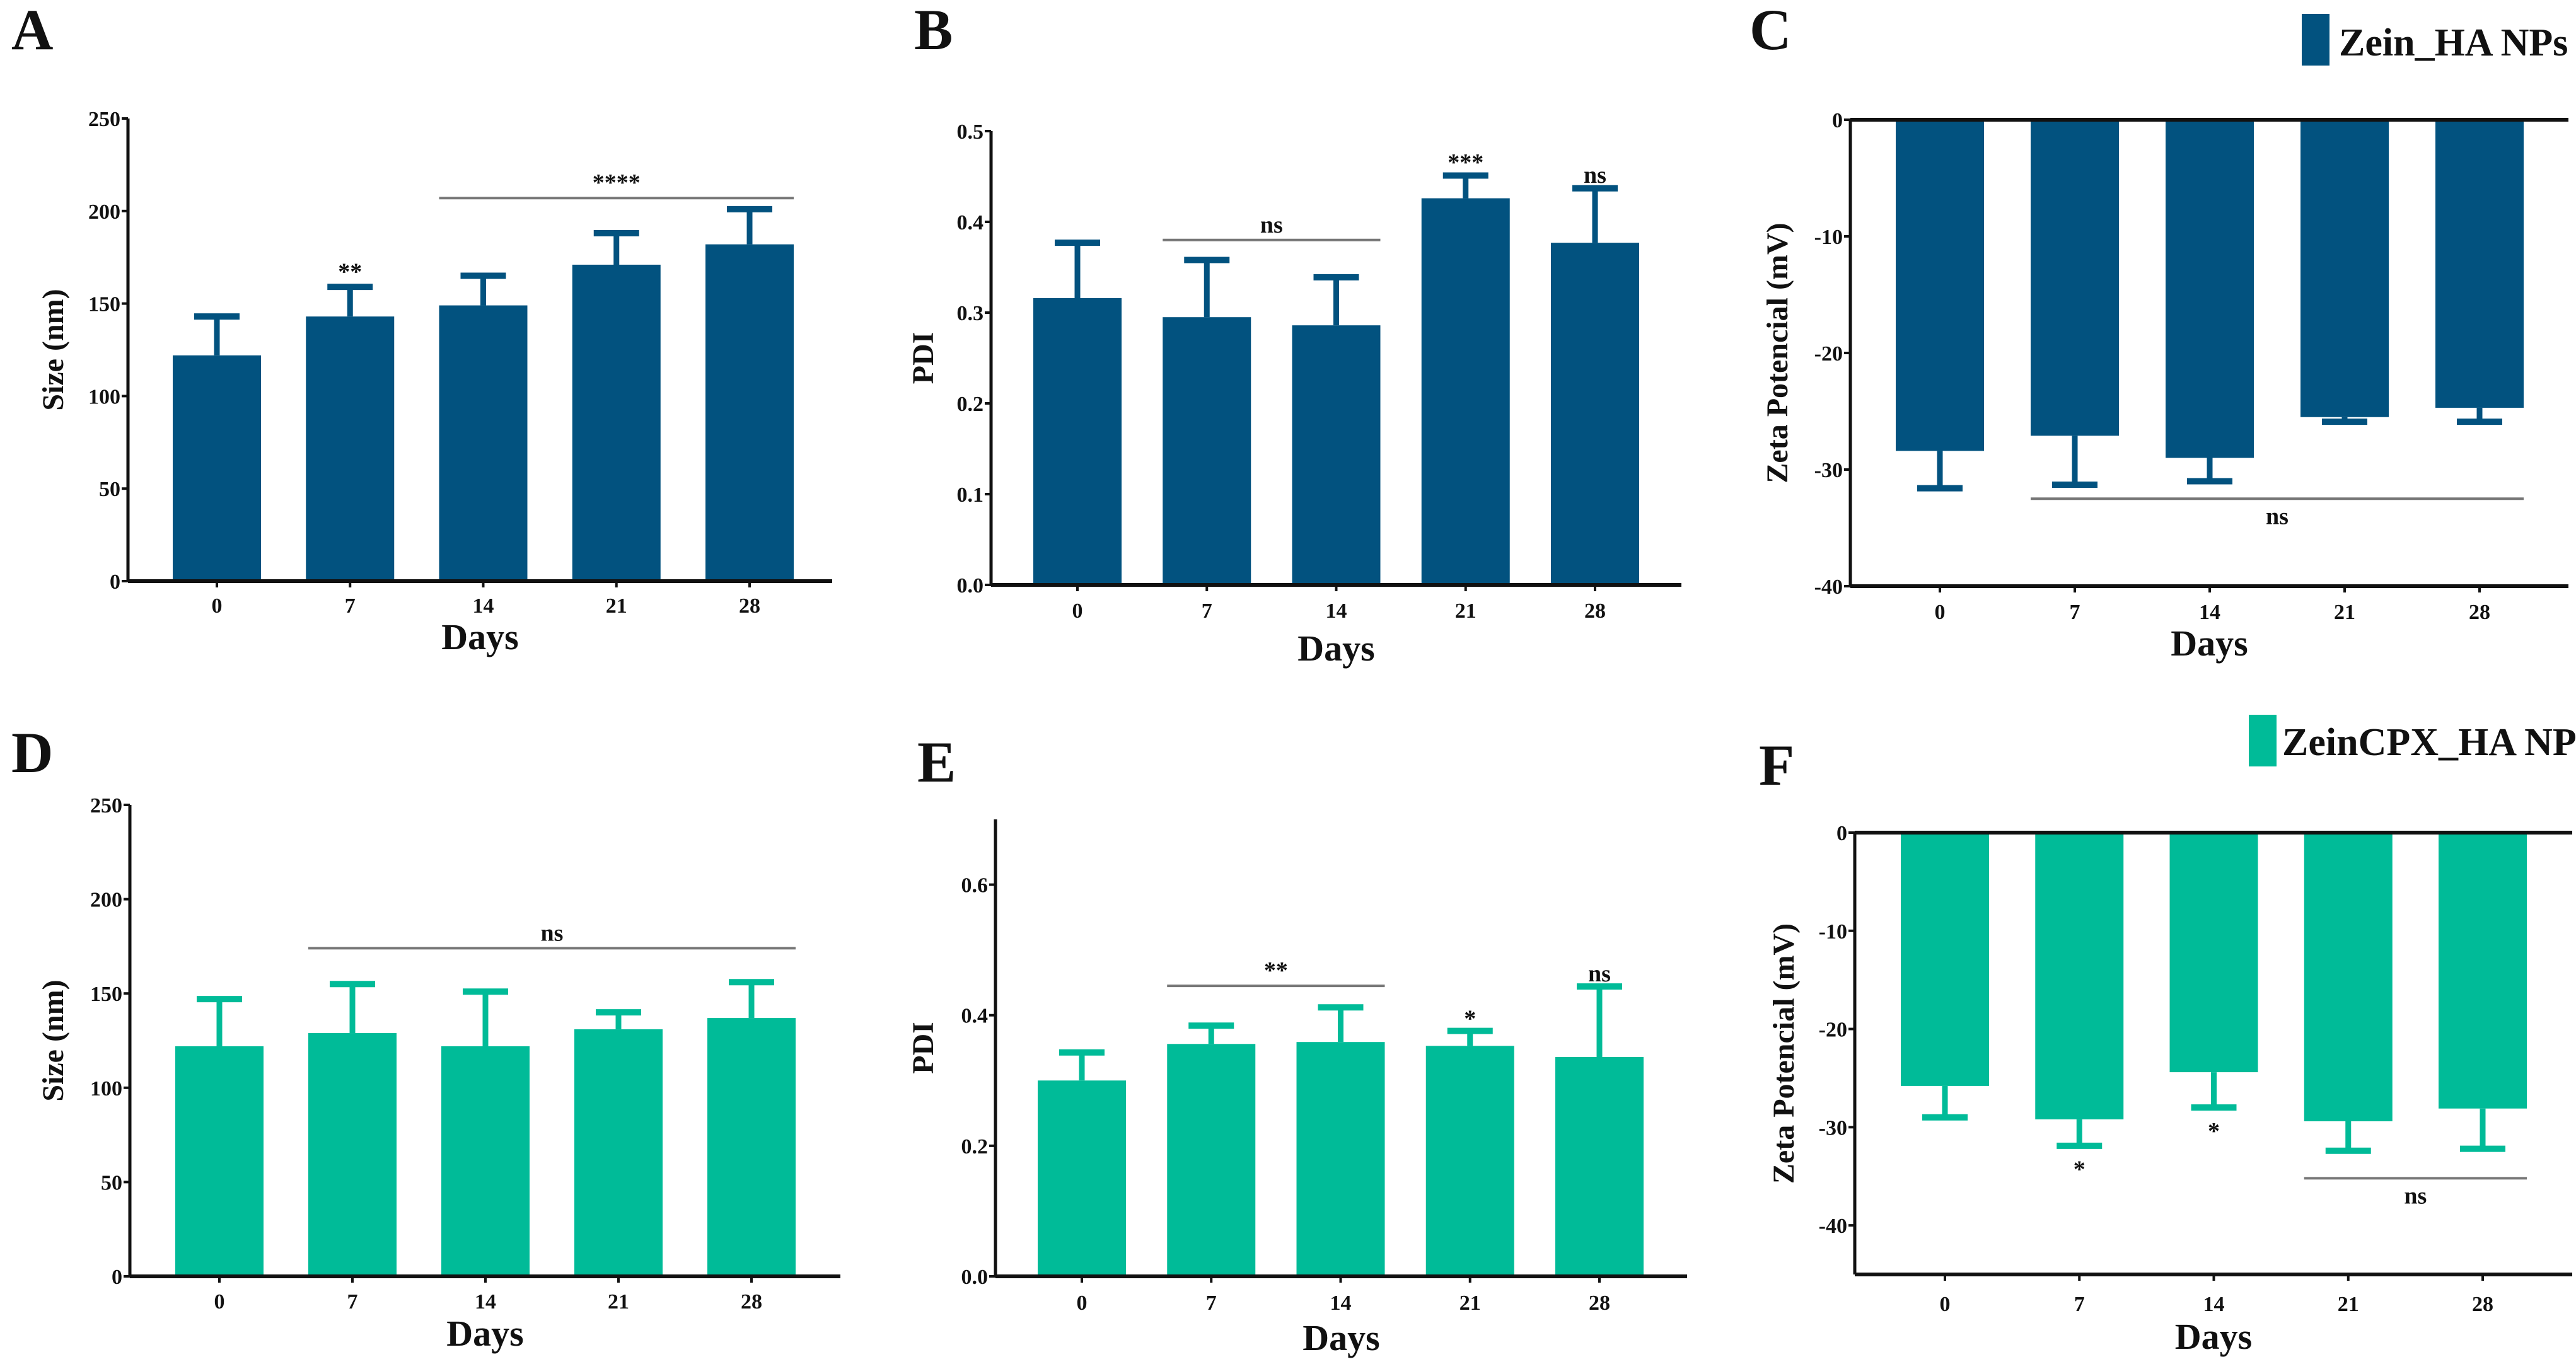  I want to click on y-tick-label: 0.3, so click(970, 313).